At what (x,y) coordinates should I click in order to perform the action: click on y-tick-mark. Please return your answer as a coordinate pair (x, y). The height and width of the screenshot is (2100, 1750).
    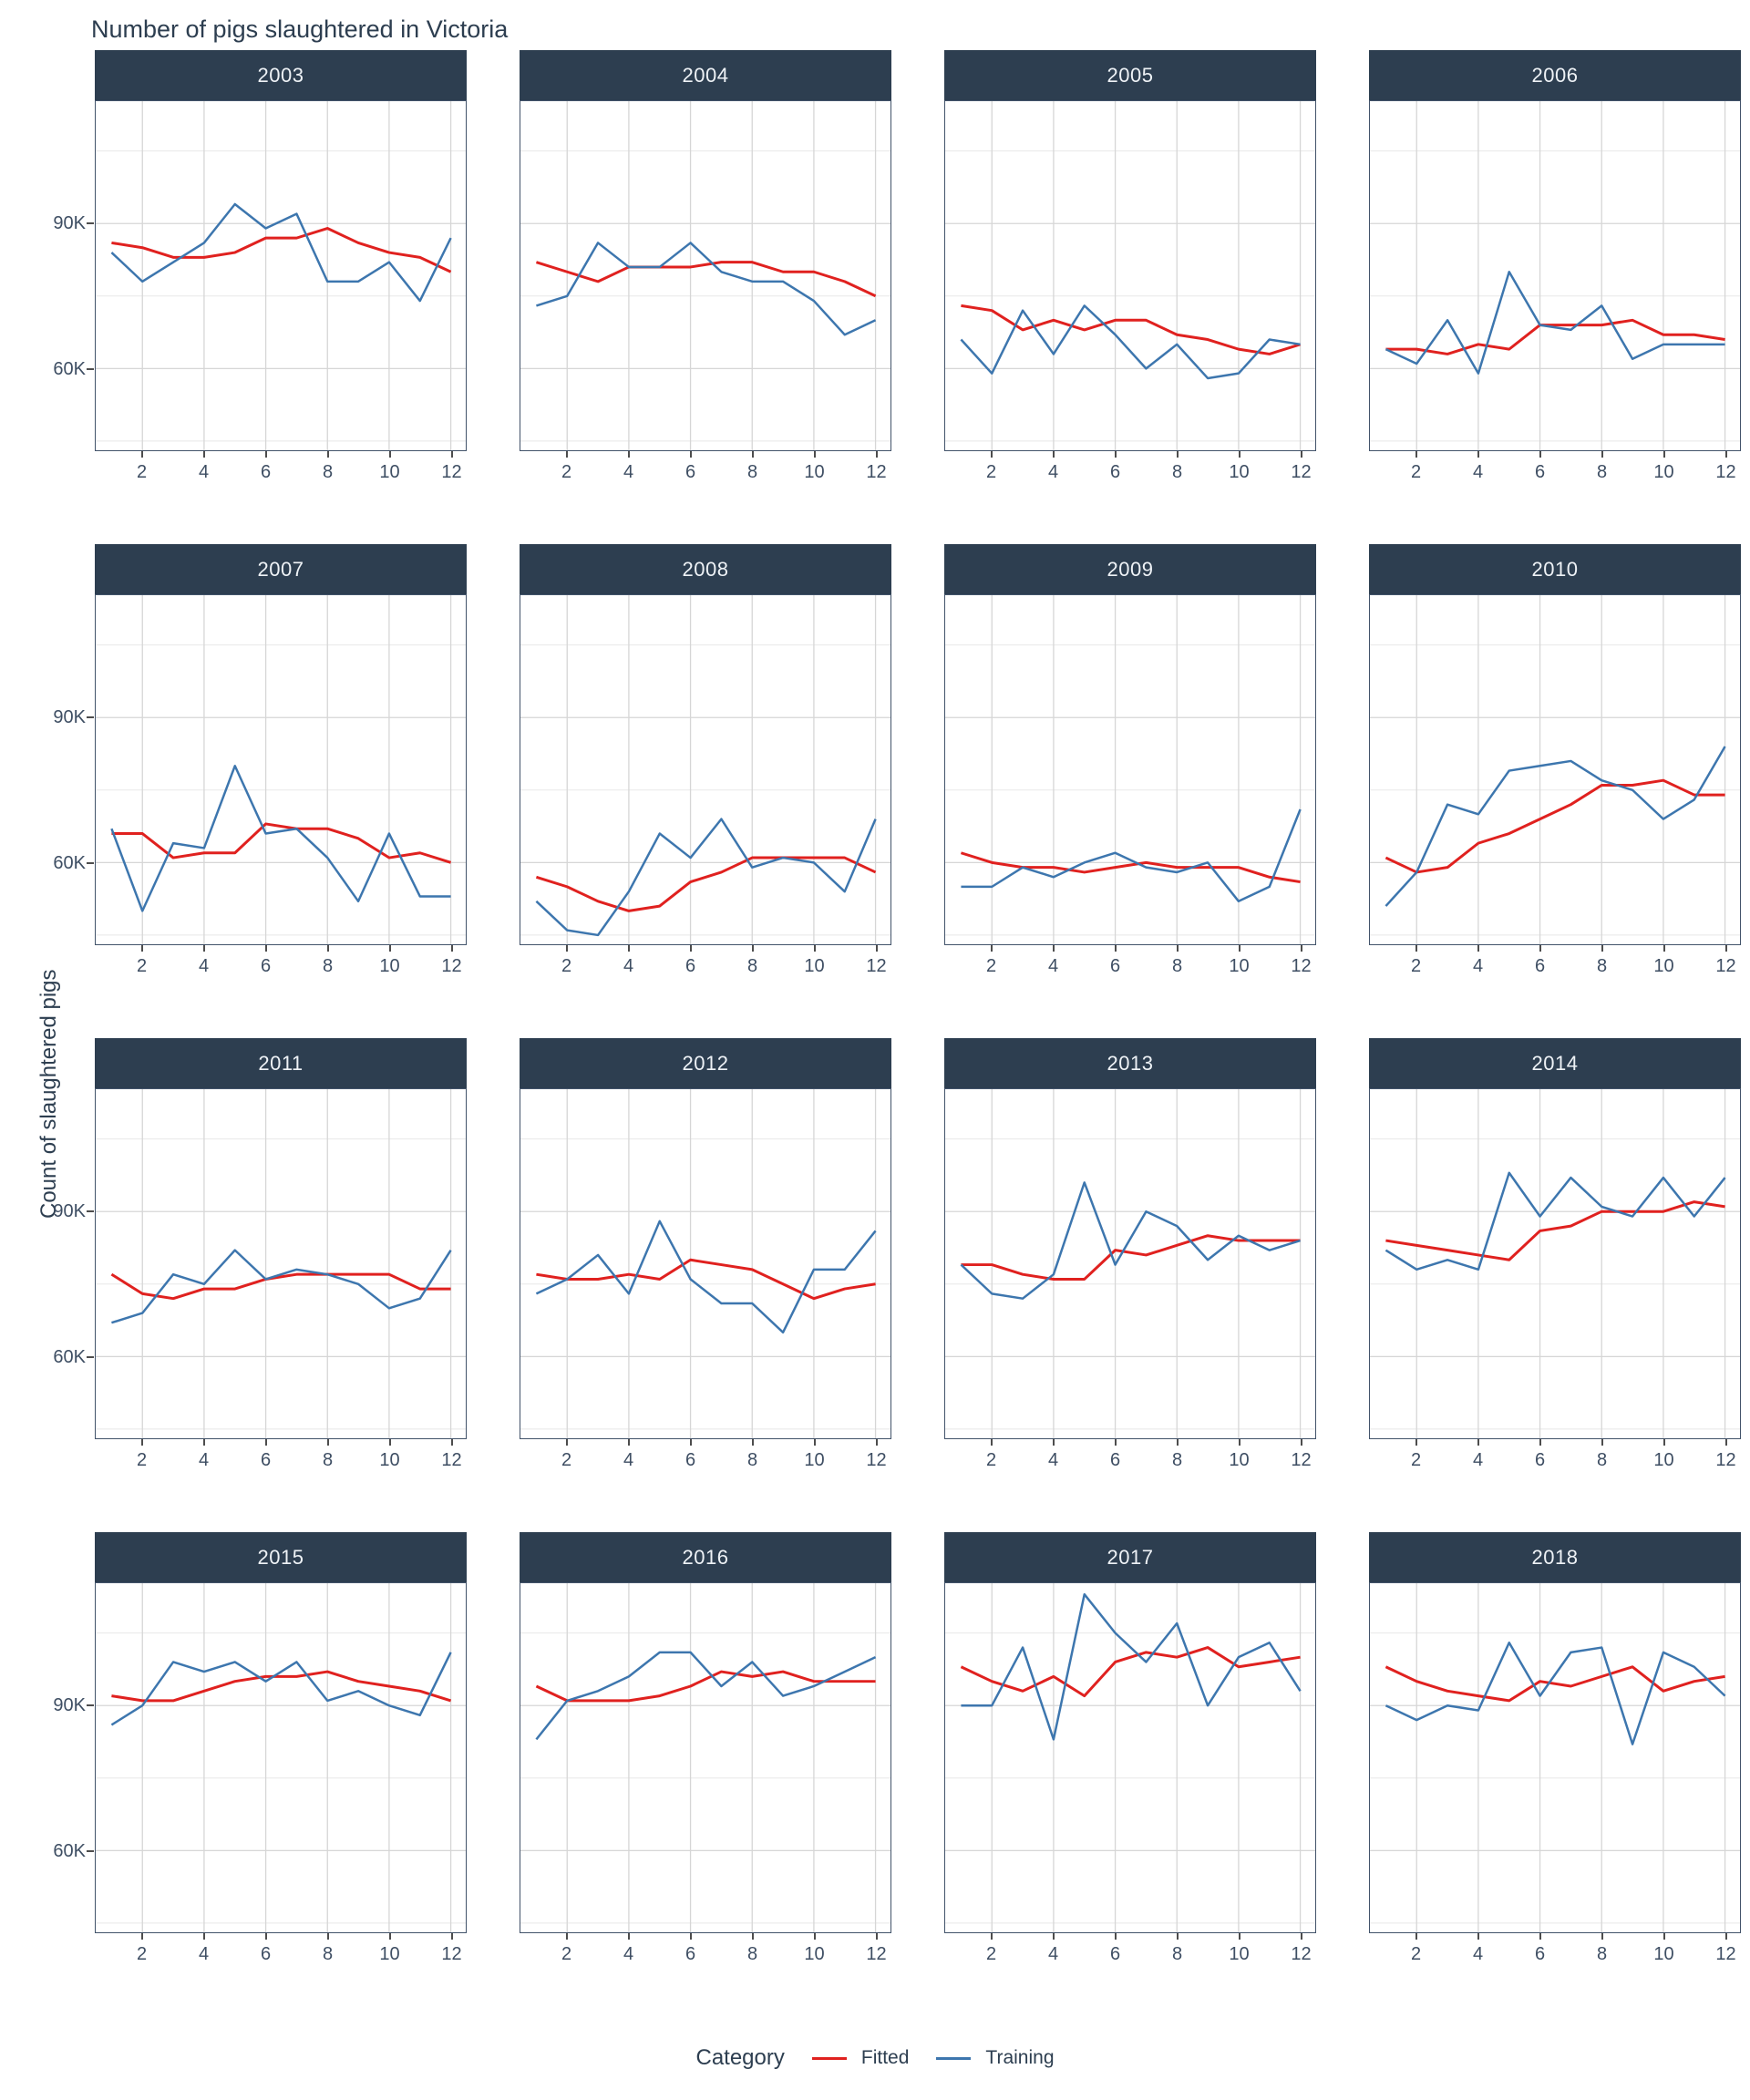
    Looking at the image, I should click on (91, 1356).